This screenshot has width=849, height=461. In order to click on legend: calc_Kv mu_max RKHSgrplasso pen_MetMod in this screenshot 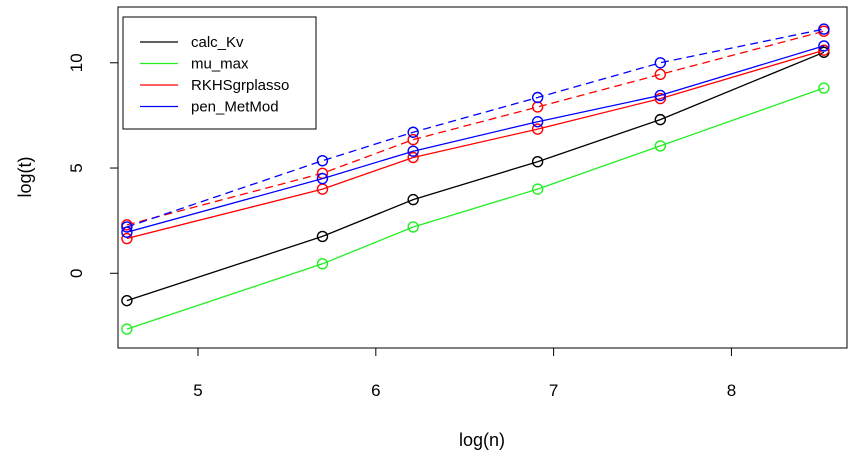, I will do `click(219, 73)`.